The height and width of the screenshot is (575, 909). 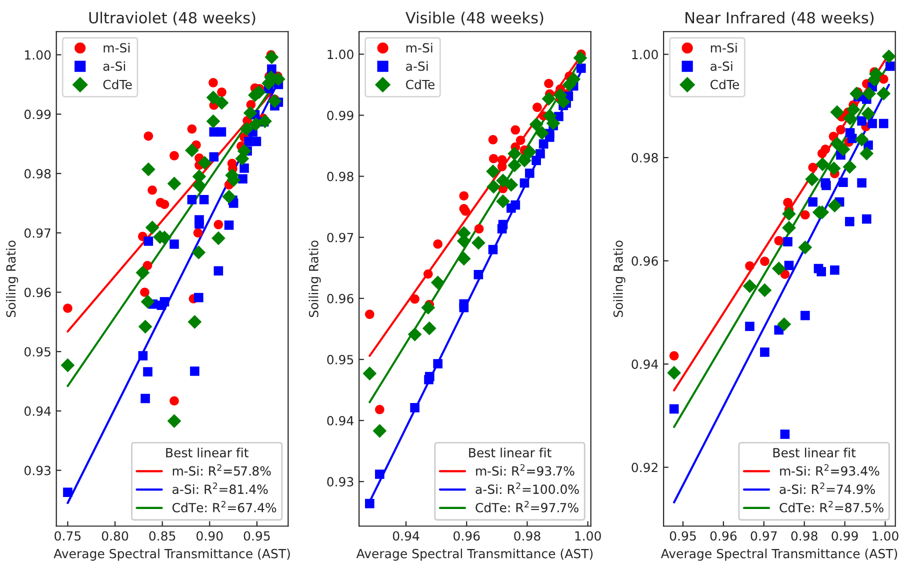 I want to click on x-tick-label: 0.85, so click(x=162, y=536).